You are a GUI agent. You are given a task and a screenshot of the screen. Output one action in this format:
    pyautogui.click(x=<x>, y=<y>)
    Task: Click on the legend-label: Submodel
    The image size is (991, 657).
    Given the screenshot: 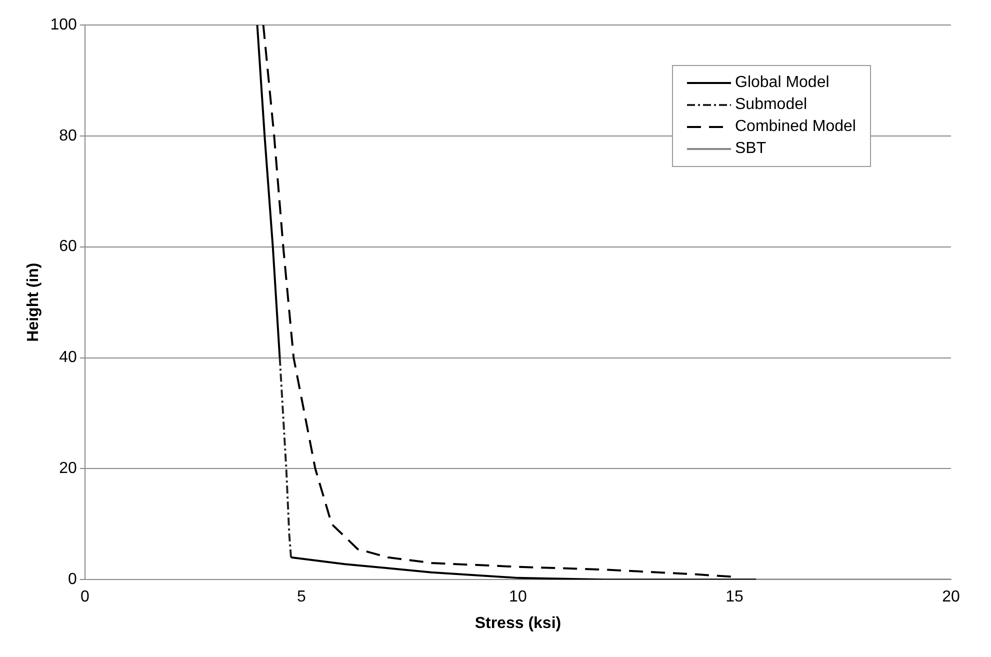 What is the action you would take?
    pyautogui.click(x=771, y=105)
    